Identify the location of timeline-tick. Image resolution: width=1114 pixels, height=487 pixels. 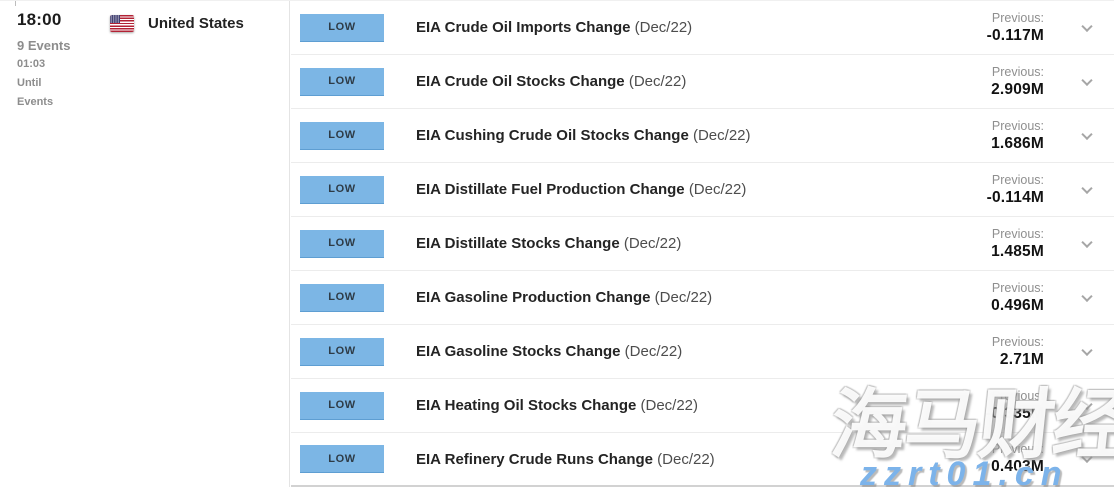
(15, 3).